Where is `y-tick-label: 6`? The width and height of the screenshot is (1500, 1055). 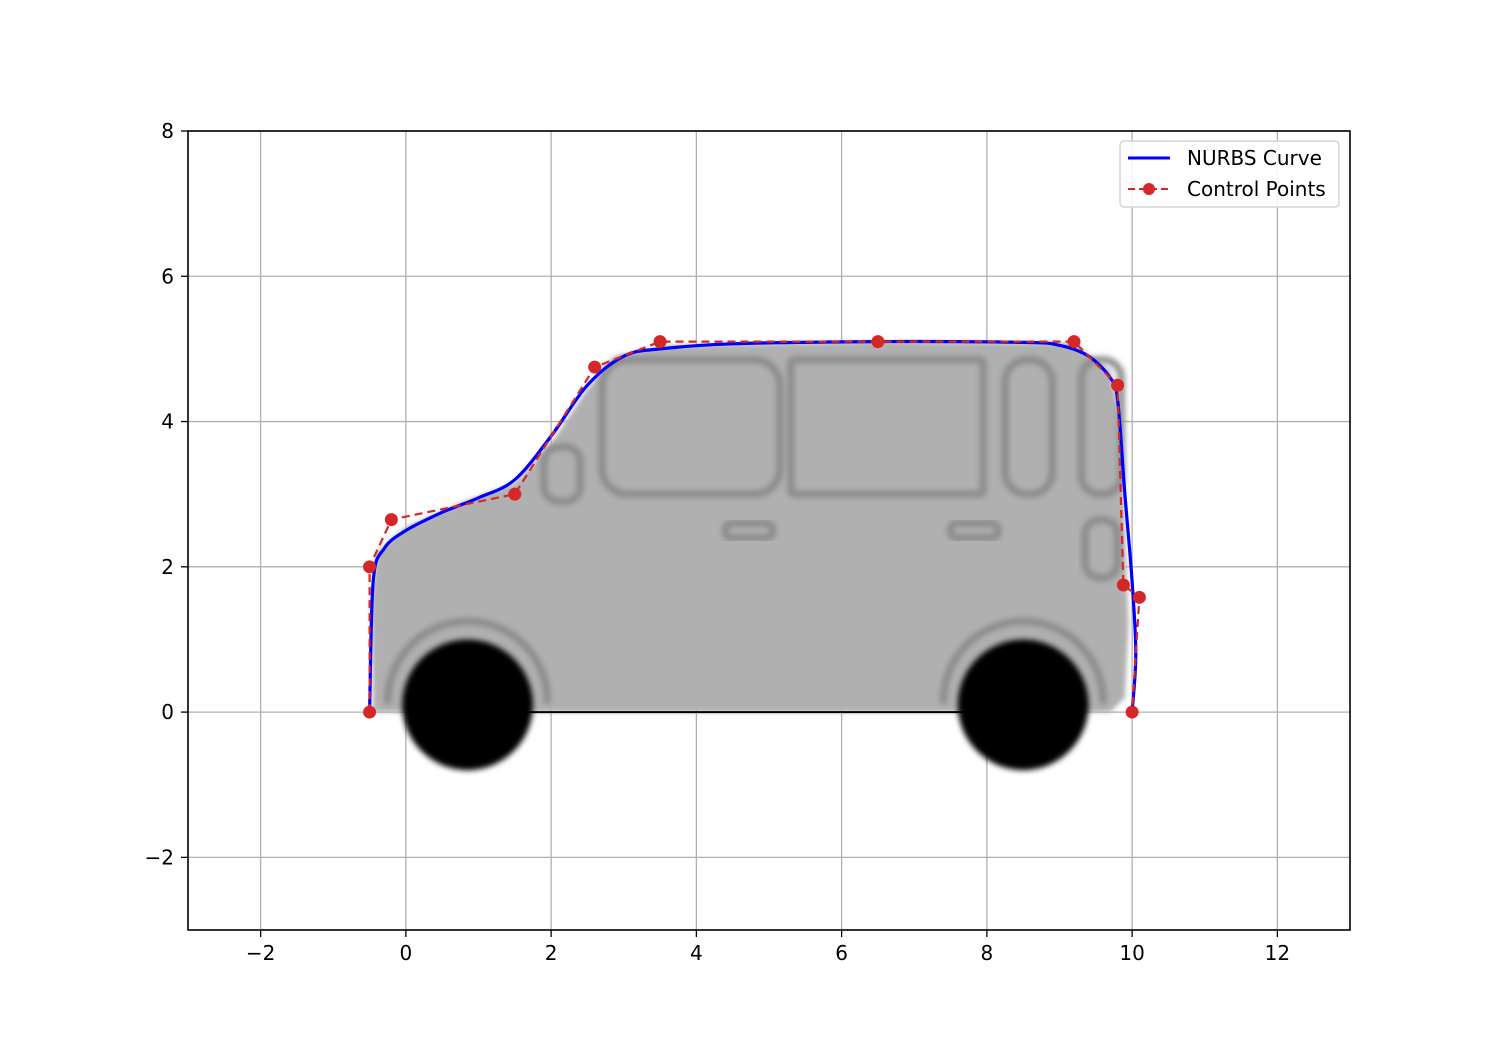 y-tick-label: 6 is located at coordinates (167, 276).